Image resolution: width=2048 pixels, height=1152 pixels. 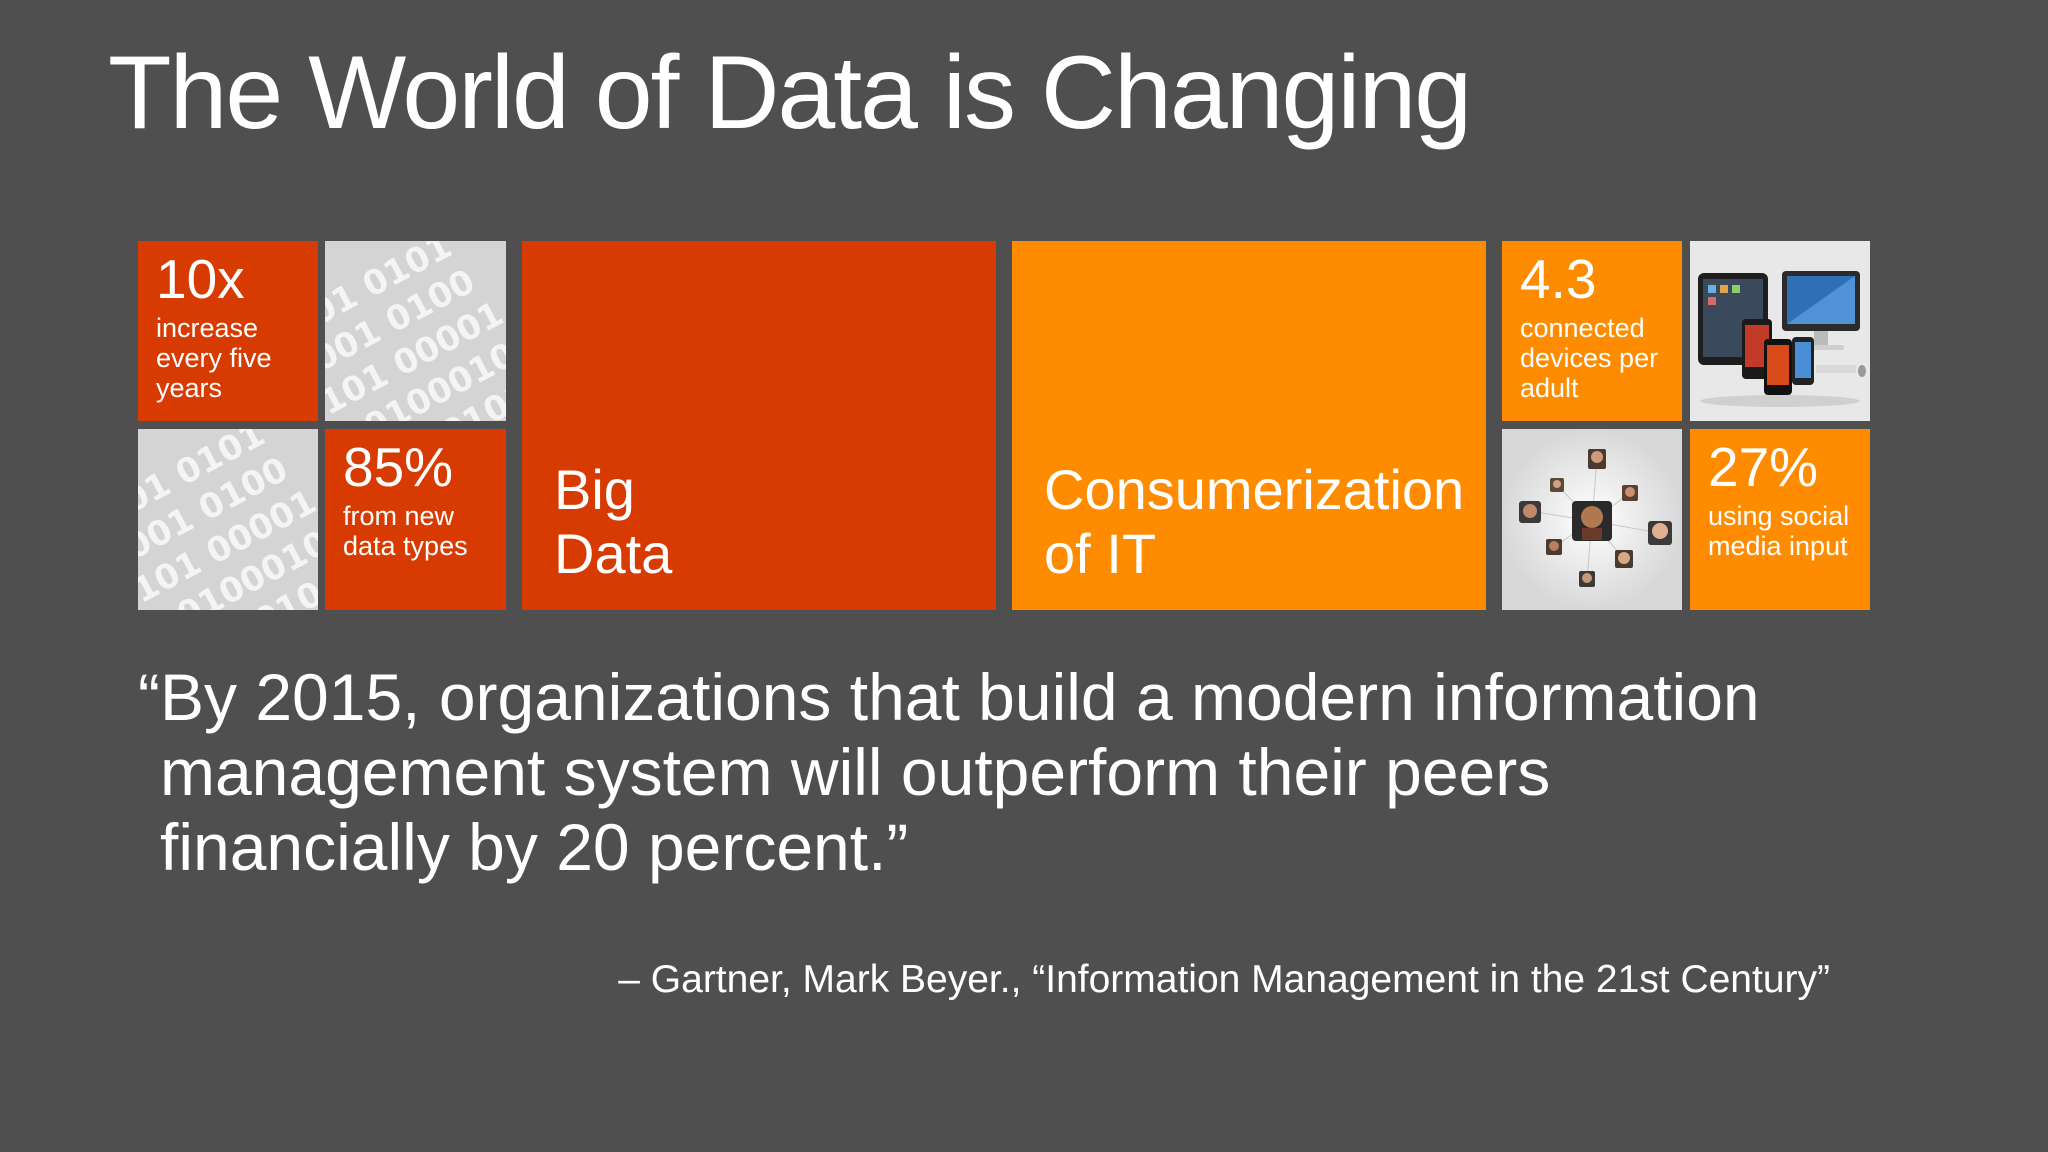 I want to click on tile-increase-description: increase every five years, so click(x=214, y=358).